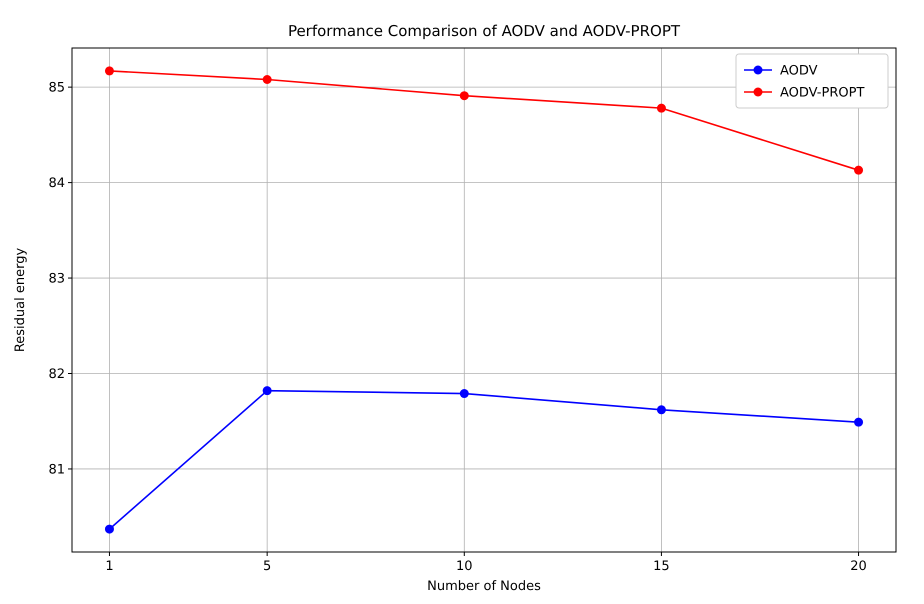  Describe the element at coordinates (464, 566) in the screenshot. I see `x-tick-label: 10` at that location.